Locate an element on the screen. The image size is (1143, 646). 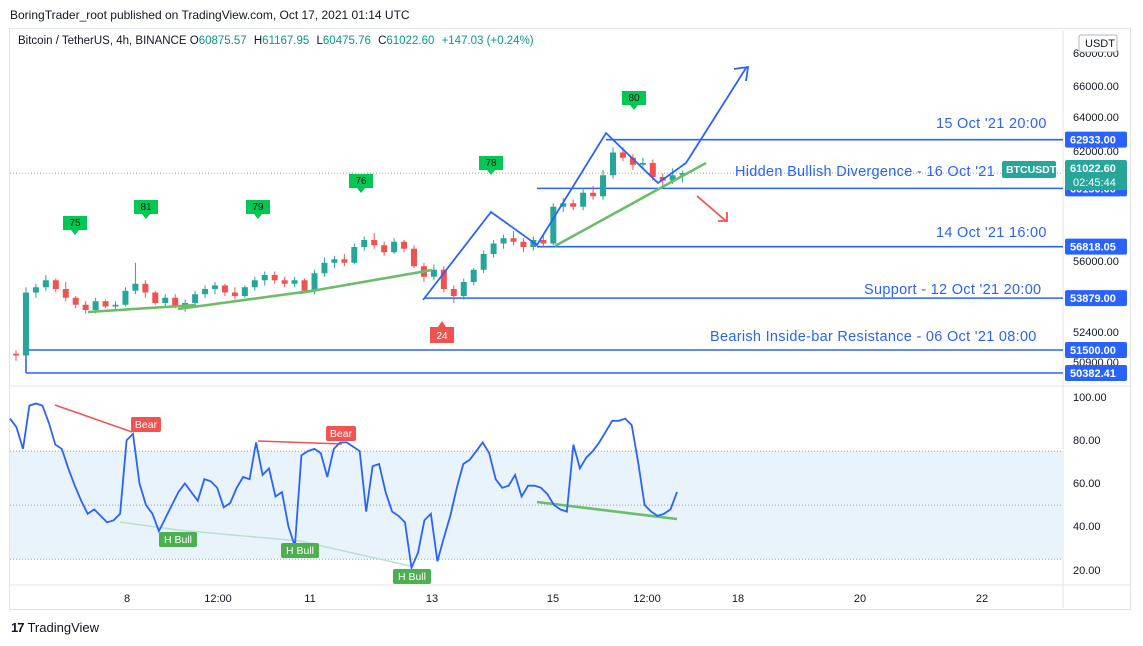
price-level-badge-text: 51500.00 is located at coordinates (1093, 351).